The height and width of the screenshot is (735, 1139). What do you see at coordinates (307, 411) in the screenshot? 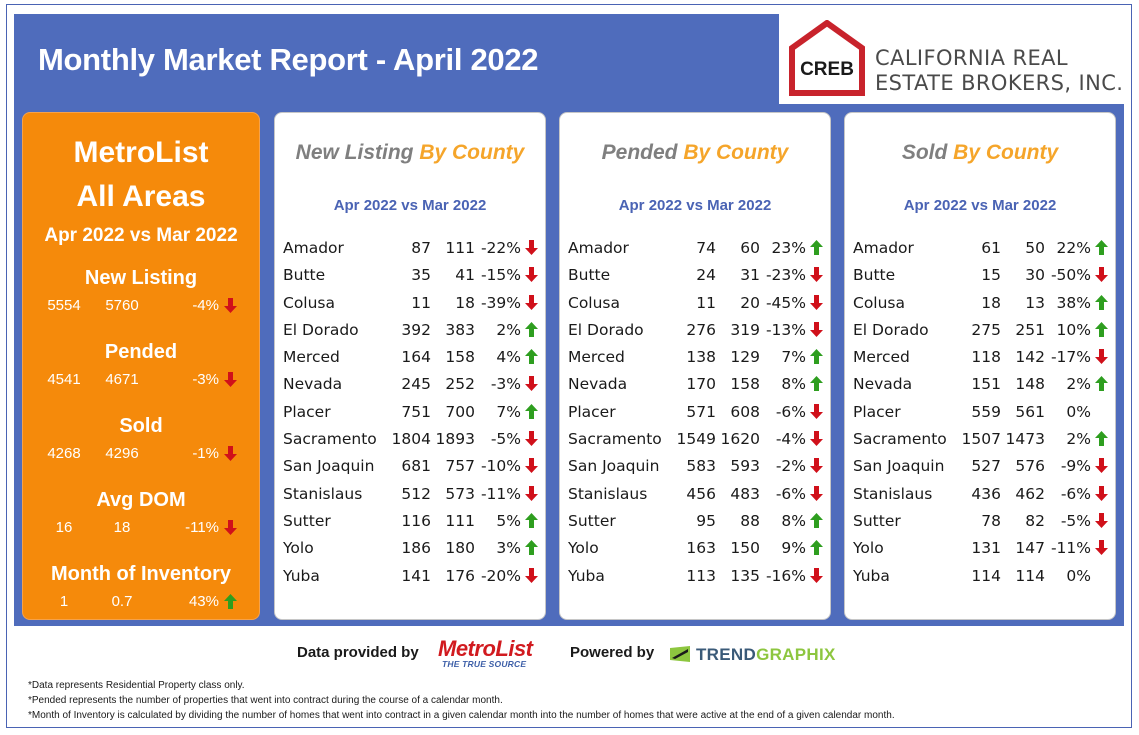
I see `county-name: Placer` at bounding box center [307, 411].